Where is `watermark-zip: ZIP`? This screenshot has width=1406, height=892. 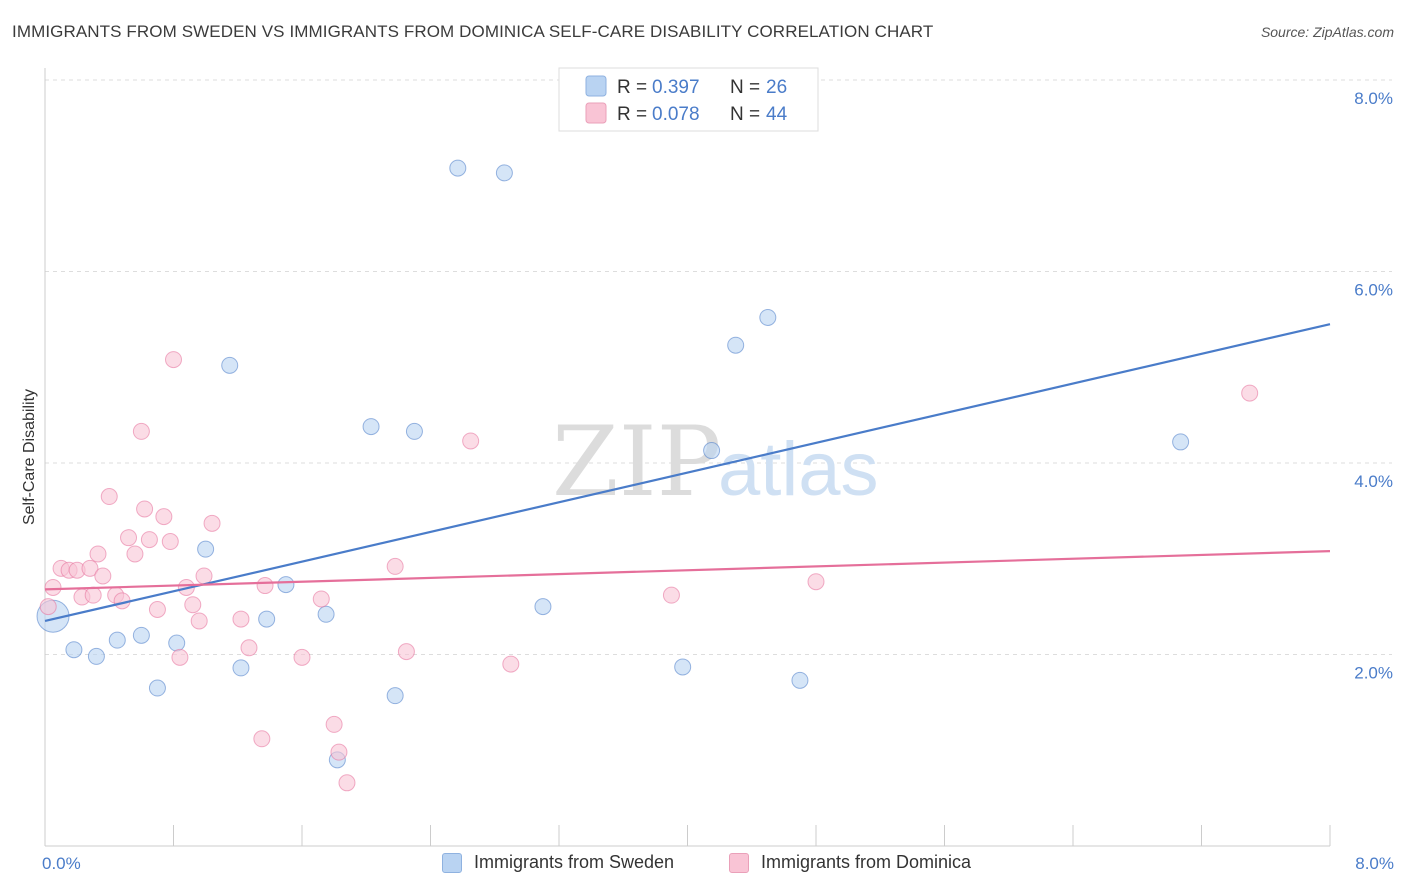 watermark-zip: ZIP is located at coordinates (636, 462).